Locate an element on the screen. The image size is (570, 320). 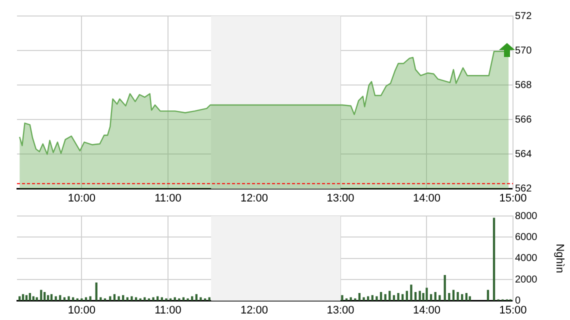
y-tick-label: 568 is located at coordinates (523, 85).